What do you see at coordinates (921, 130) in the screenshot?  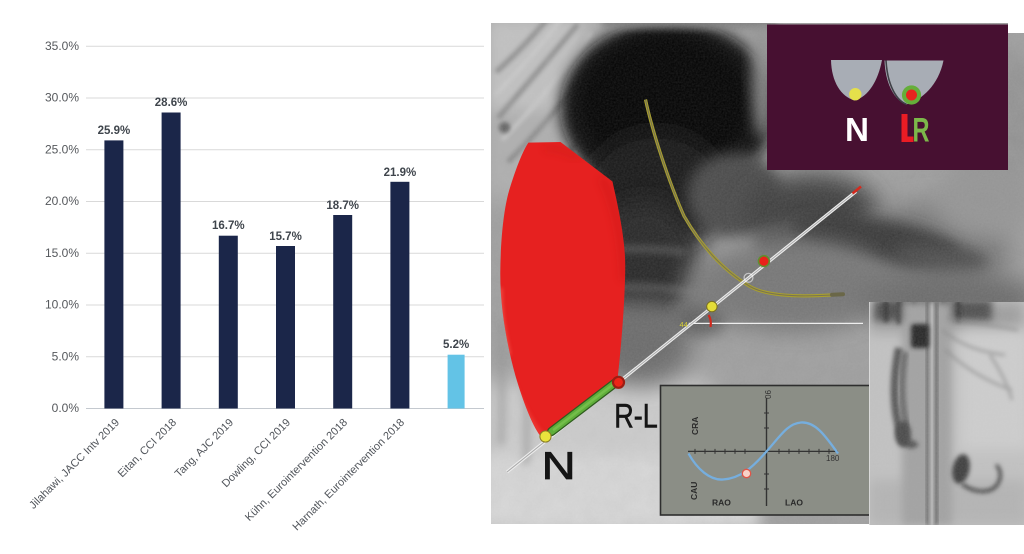 I see `svg-text: R` at bounding box center [921, 130].